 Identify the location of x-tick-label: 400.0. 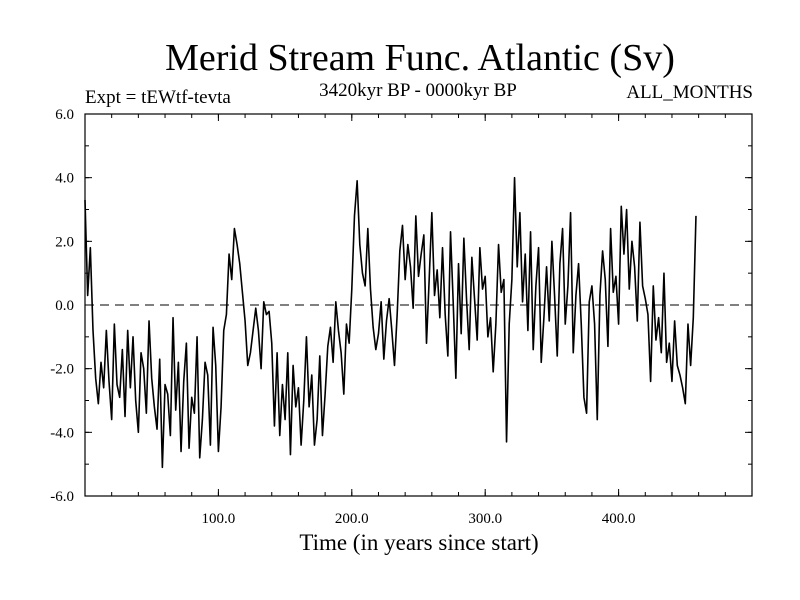
(619, 519).